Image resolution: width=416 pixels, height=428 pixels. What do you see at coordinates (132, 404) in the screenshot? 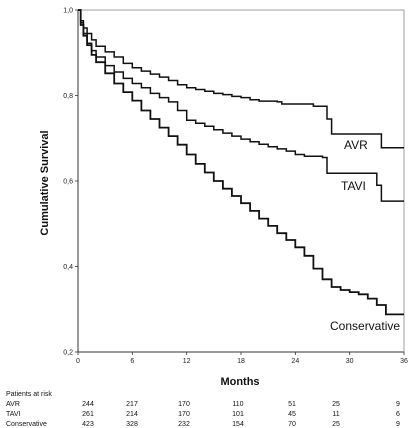
I see `risk-cell: 217` at bounding box center [132, 404].